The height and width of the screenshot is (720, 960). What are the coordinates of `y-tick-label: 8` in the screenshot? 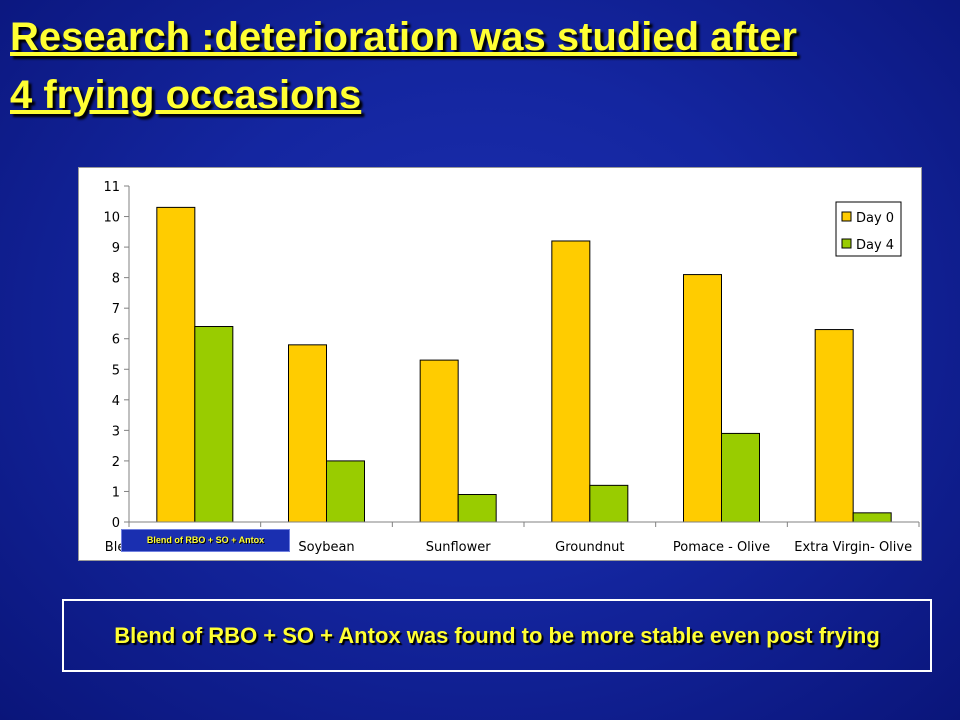 It's located at (116, 279).